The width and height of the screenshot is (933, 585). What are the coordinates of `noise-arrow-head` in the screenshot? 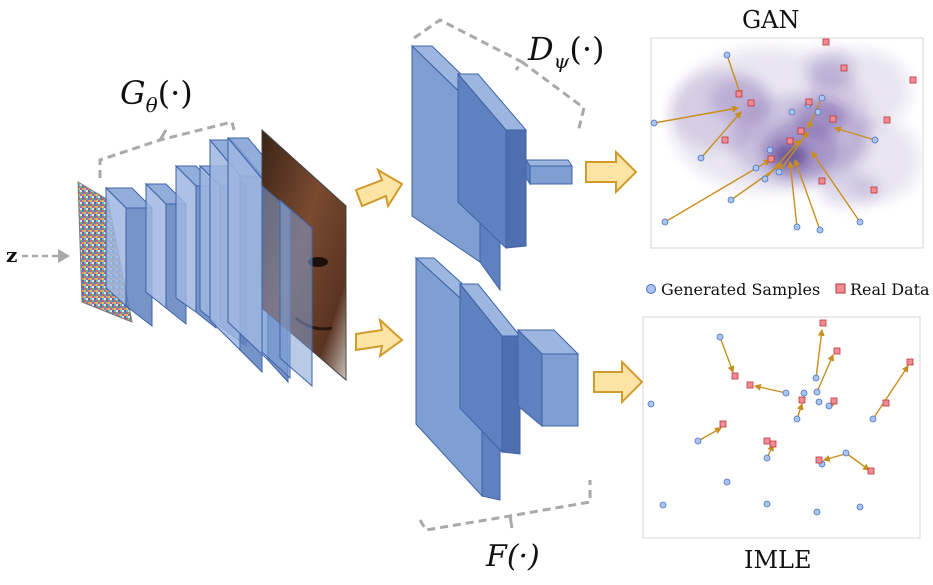 It's located at (64, 256).